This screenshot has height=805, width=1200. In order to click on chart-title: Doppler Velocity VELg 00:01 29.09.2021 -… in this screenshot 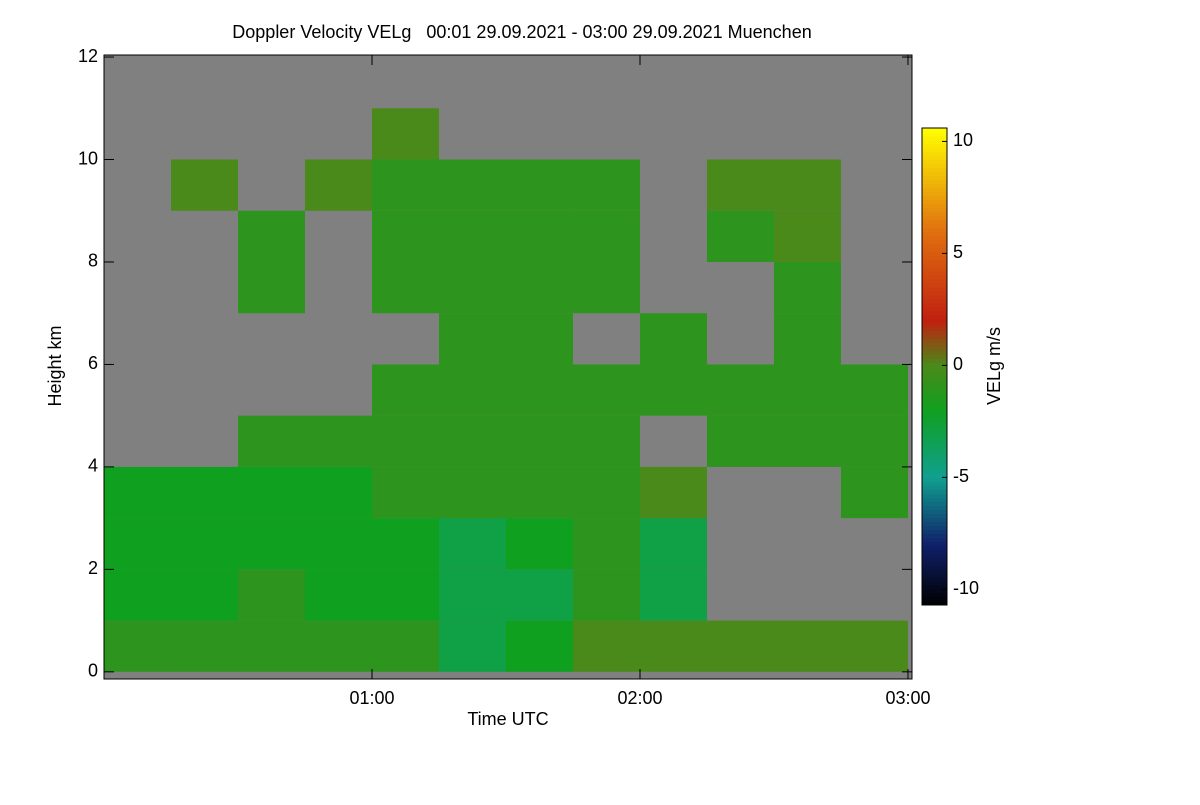, I will do `click(521, 32)`.